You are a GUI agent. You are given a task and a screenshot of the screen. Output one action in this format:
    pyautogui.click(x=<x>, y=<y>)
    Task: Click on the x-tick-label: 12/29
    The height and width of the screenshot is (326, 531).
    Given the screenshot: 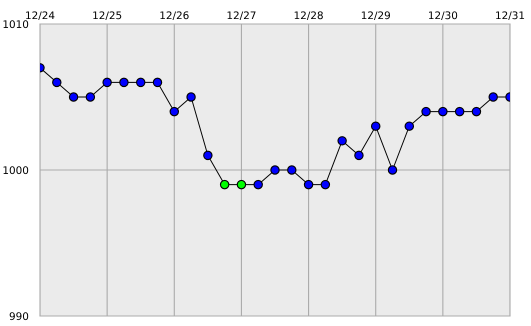 What is the action you would take?
    pyautogui.click(x=376, y=15)
    